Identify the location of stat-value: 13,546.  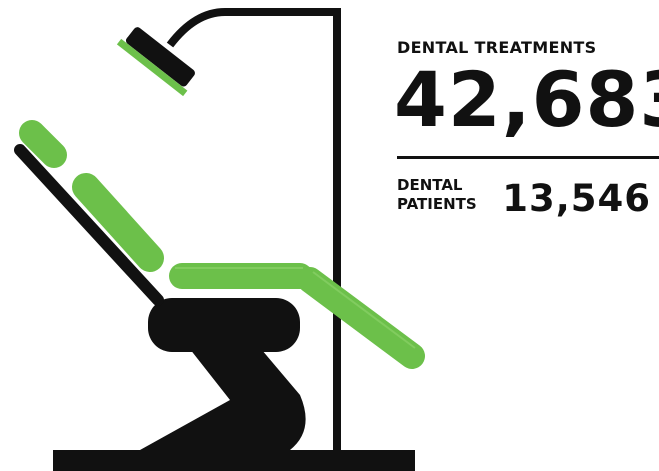
(576, 198).